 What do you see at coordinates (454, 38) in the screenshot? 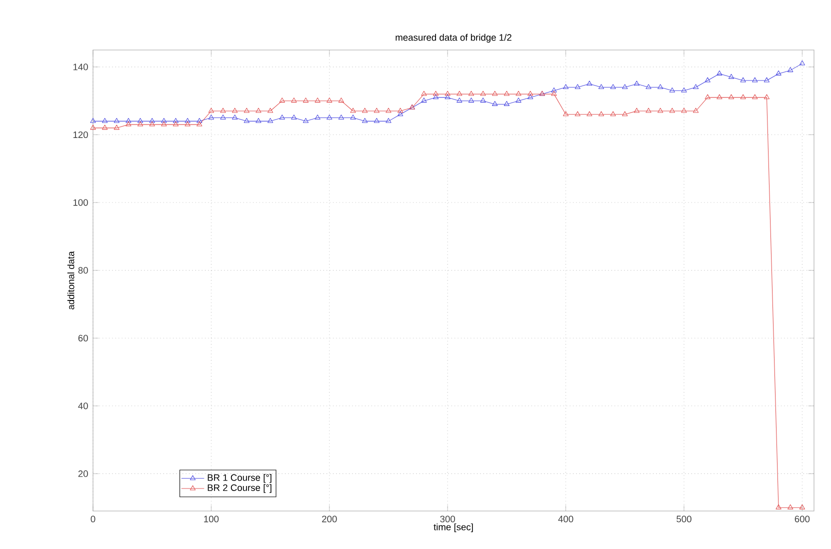
I see `chart-title: measured data of bridge 1/2` at bounding box center [454, 38].